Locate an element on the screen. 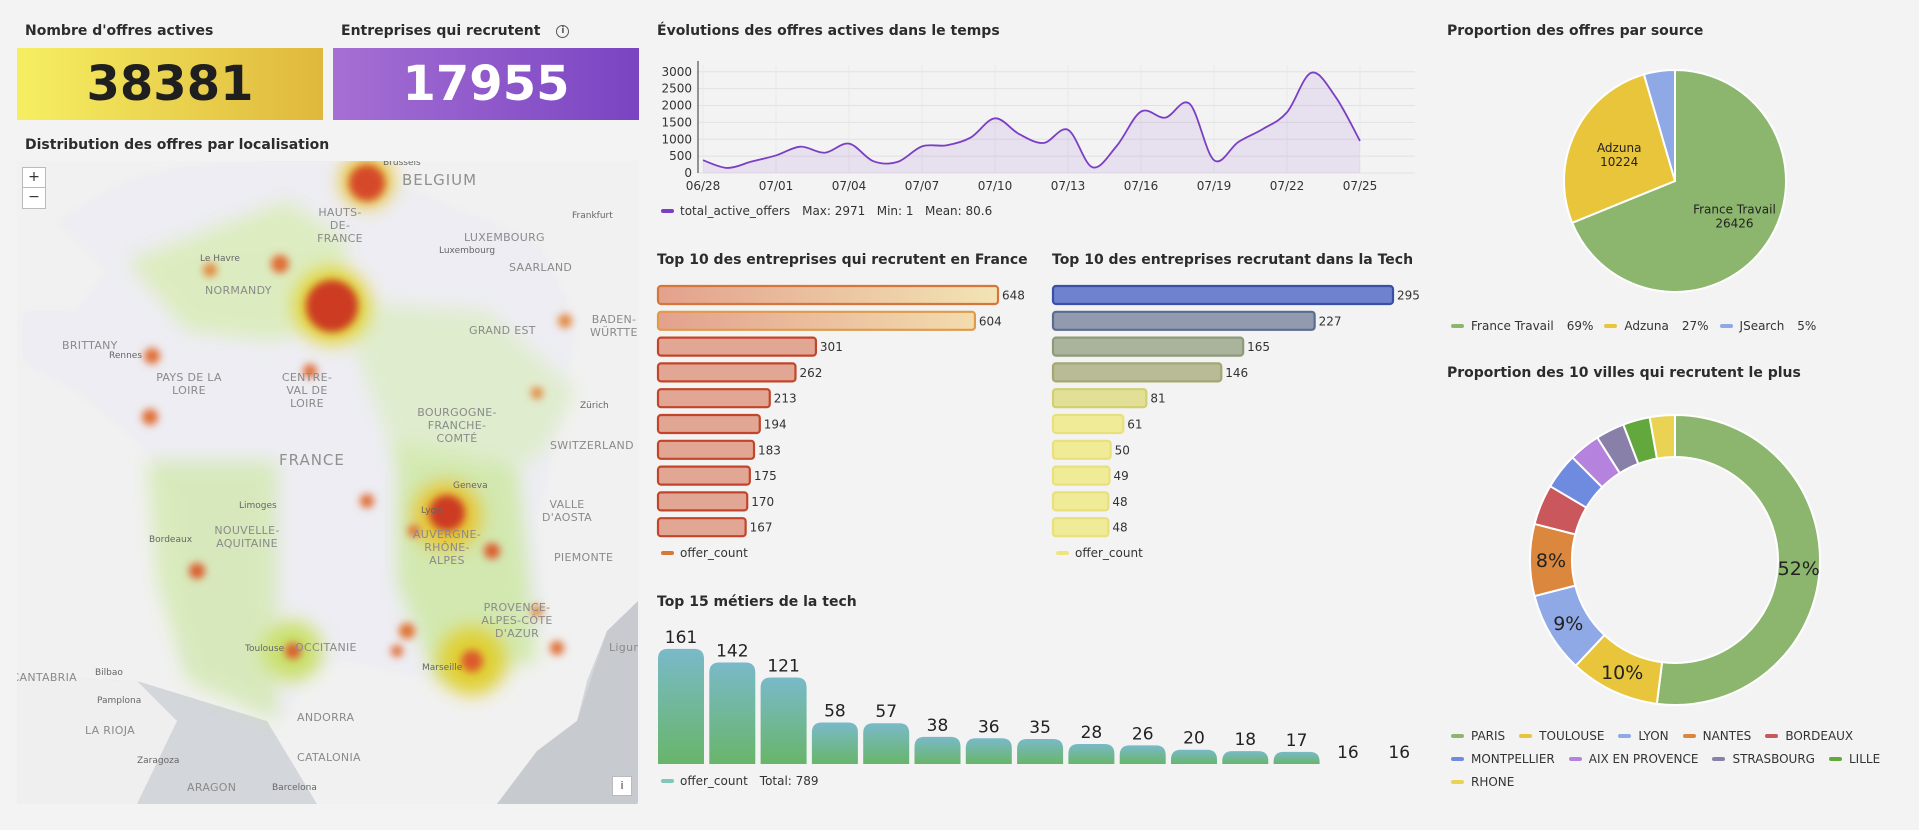  legend-item: BORDEAUX is located at coordinates (1809, 736).